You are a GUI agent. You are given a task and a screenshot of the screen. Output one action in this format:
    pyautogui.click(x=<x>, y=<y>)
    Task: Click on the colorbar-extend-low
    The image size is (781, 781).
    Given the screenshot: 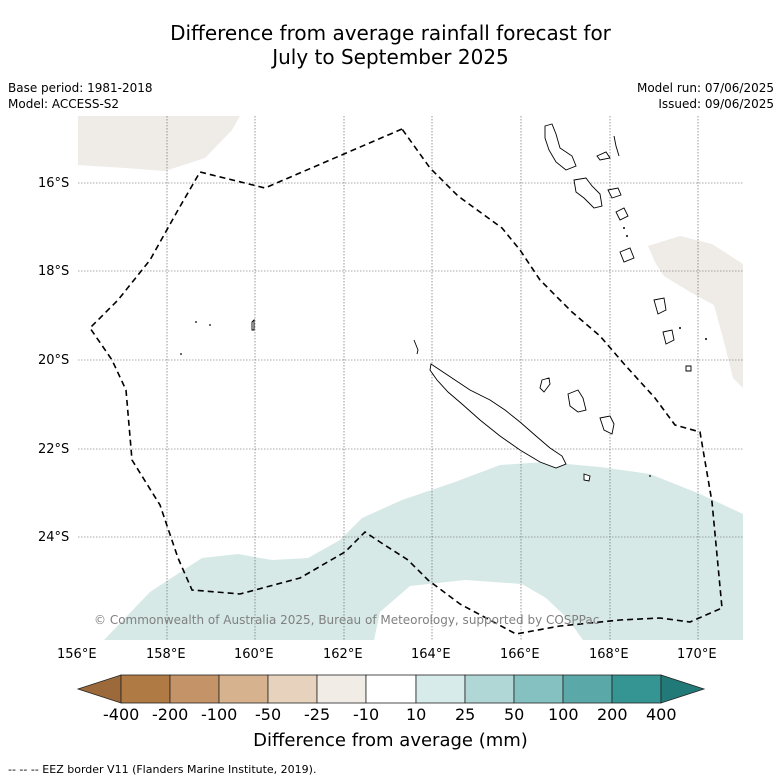 What is the action you would take?
    pyautogui.click(x=99, y=689)
    